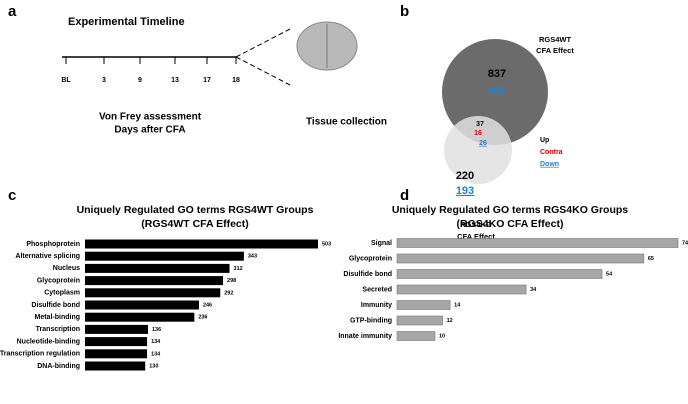 The width and height of the screenshot is (688, 404). What do you see at coordinates (236, 80) in the screenshot?
I see `timeline-tick-label: 18` at bounding box center [236, 80].